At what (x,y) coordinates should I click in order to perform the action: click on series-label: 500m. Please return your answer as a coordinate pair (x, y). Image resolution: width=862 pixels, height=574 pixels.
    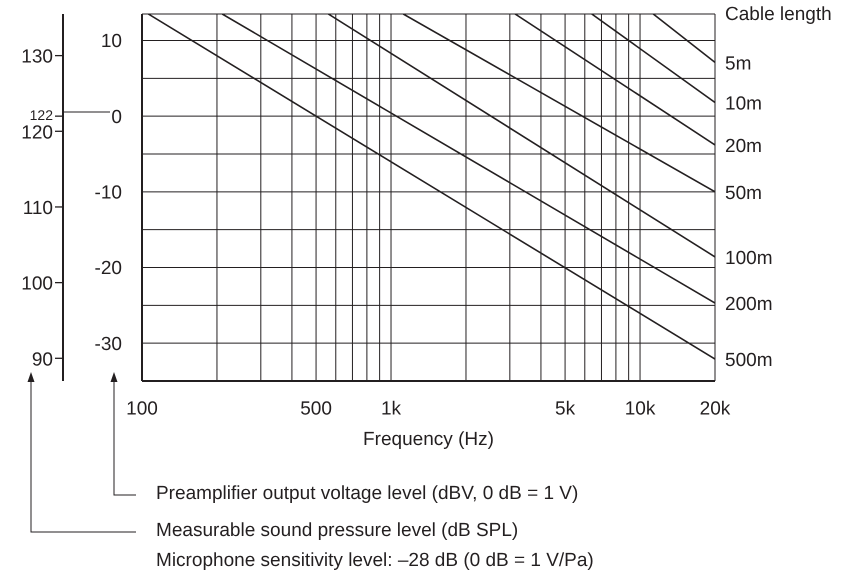
    Looking at the image, I should click on (749, 361).